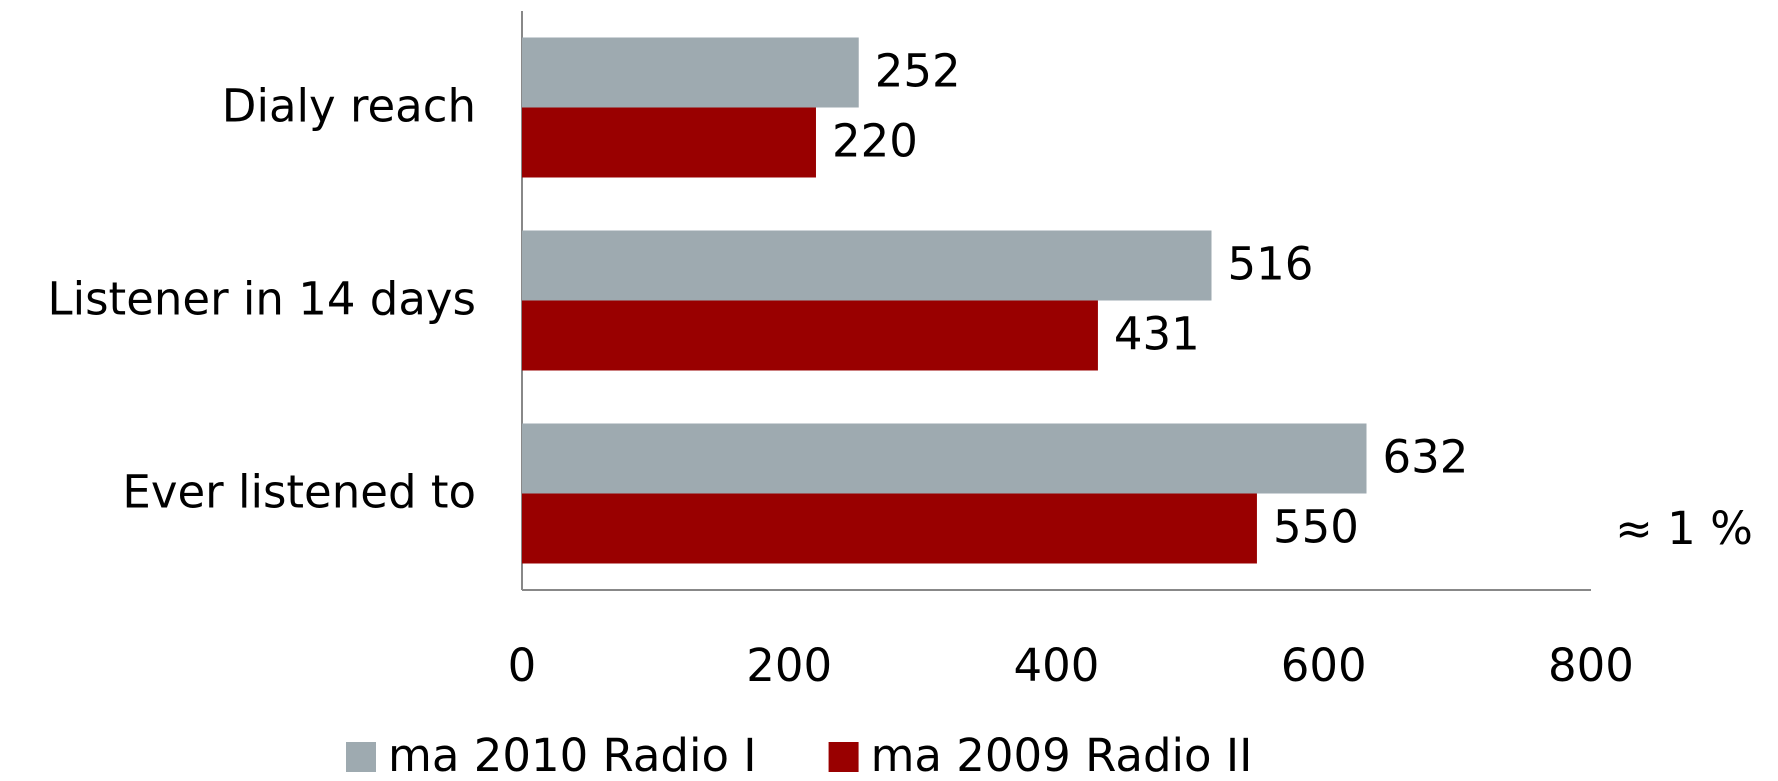  What do you see at coordinates (1684, 528) in the screenshot?
I see `annotation: ≈ 1 %` at bounding box center [1684, 528].